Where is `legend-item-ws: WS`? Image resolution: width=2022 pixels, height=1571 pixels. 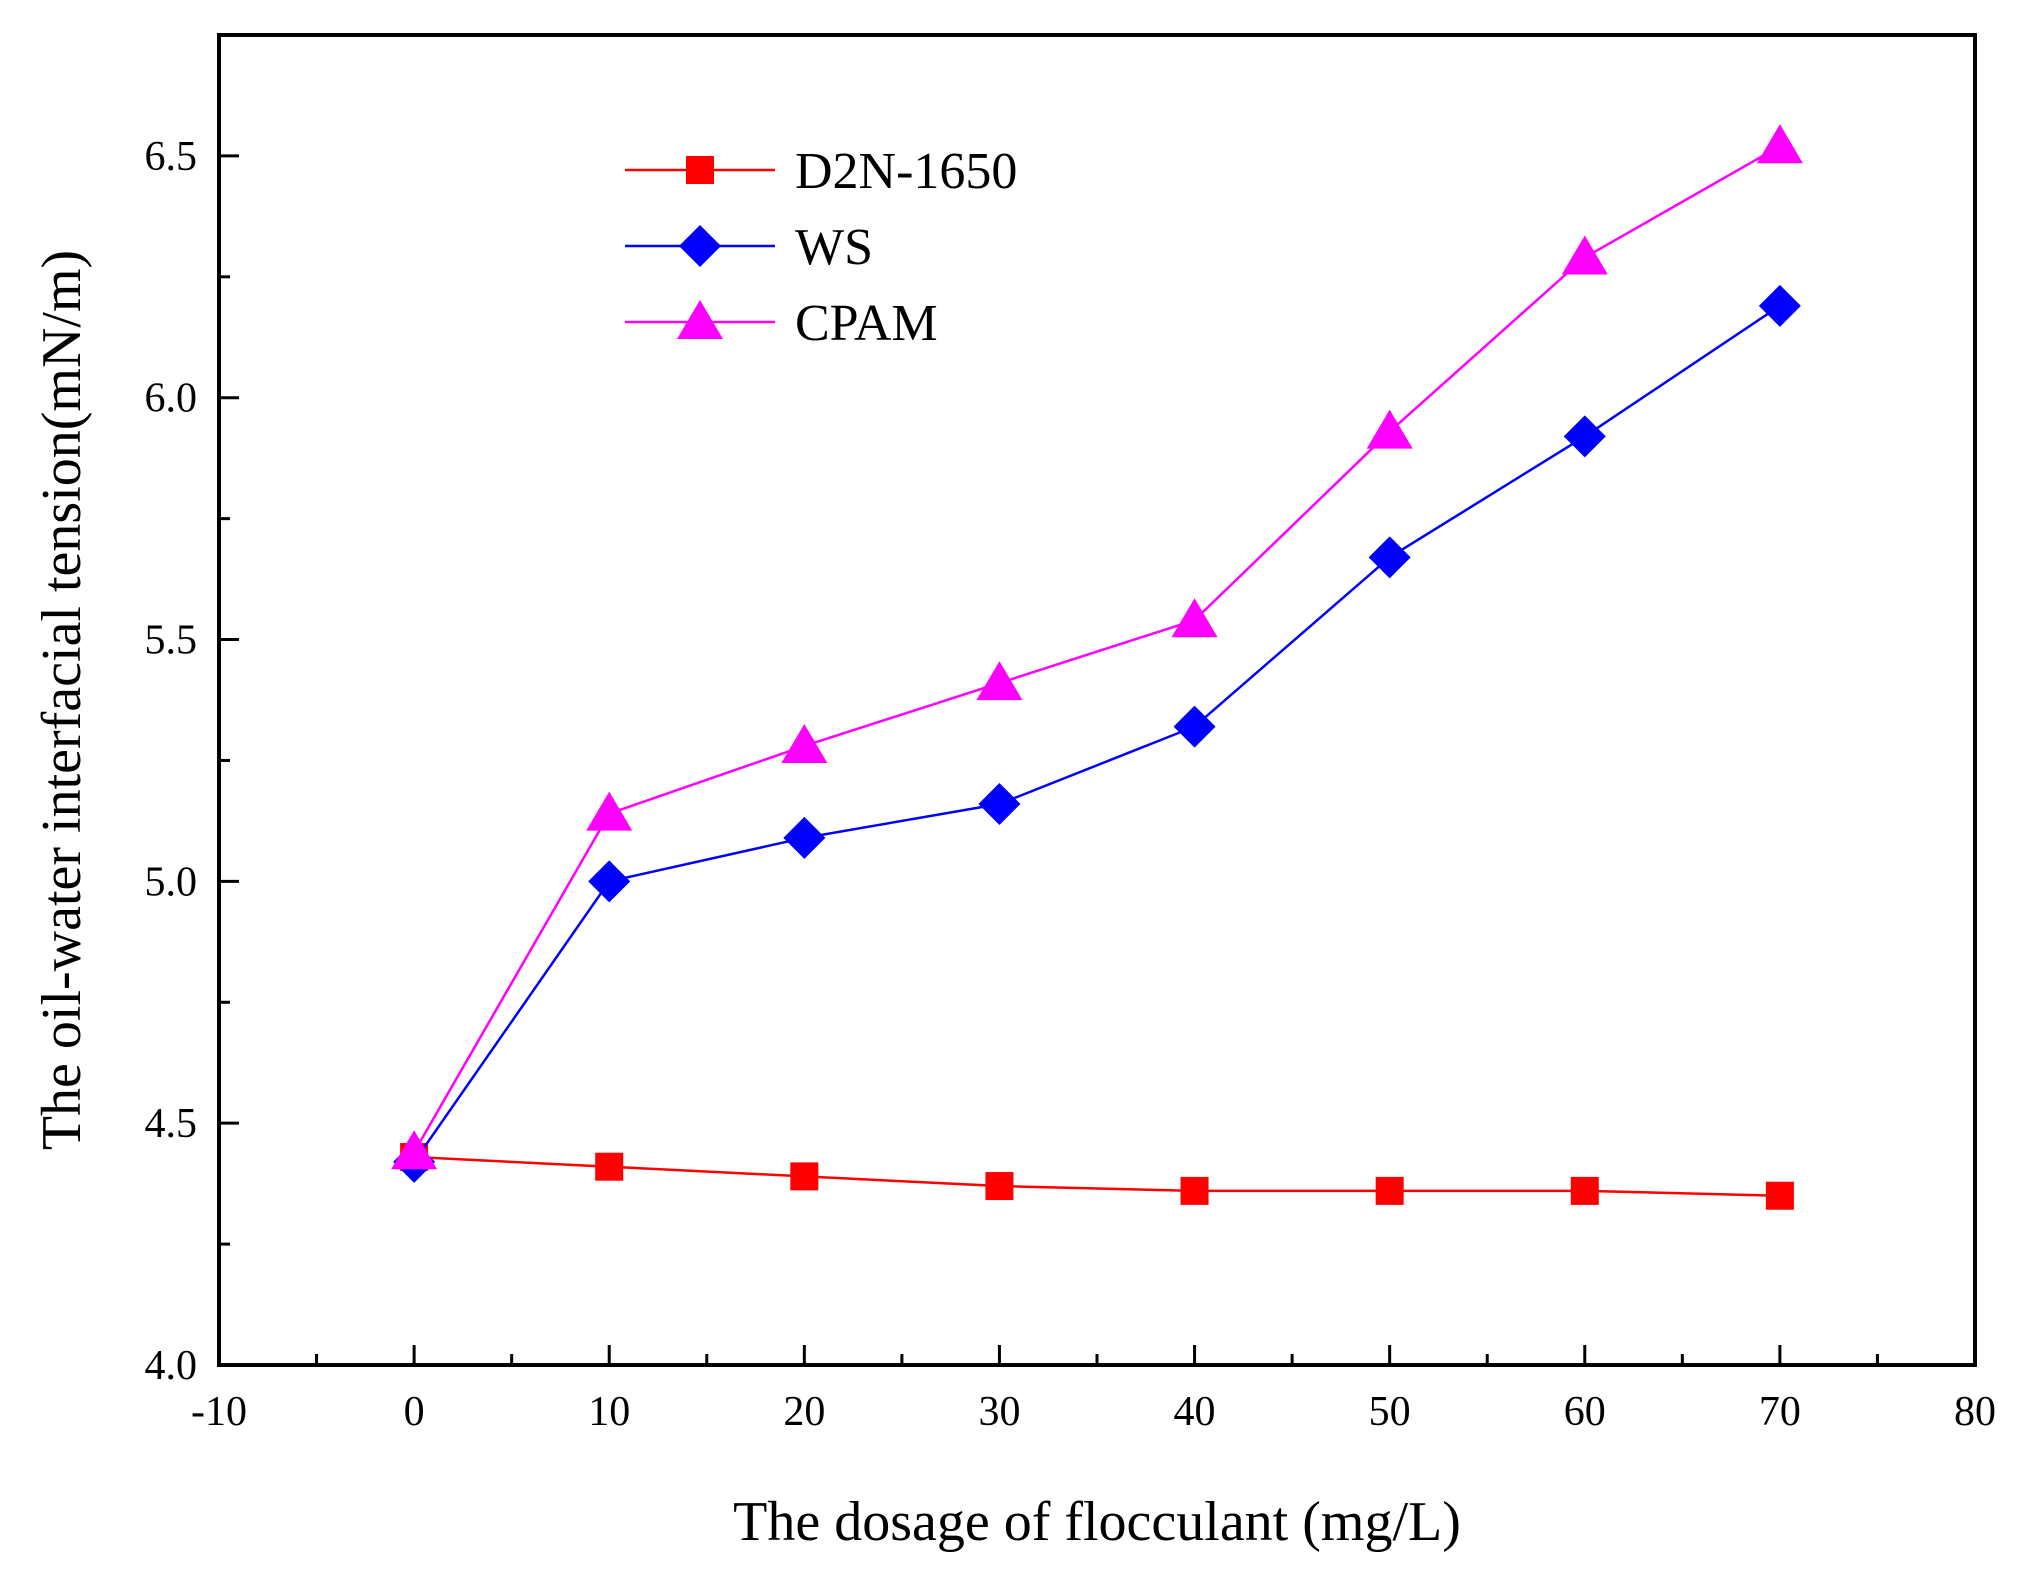
legend-item-ws: WS is located at coordinates (749, 247).